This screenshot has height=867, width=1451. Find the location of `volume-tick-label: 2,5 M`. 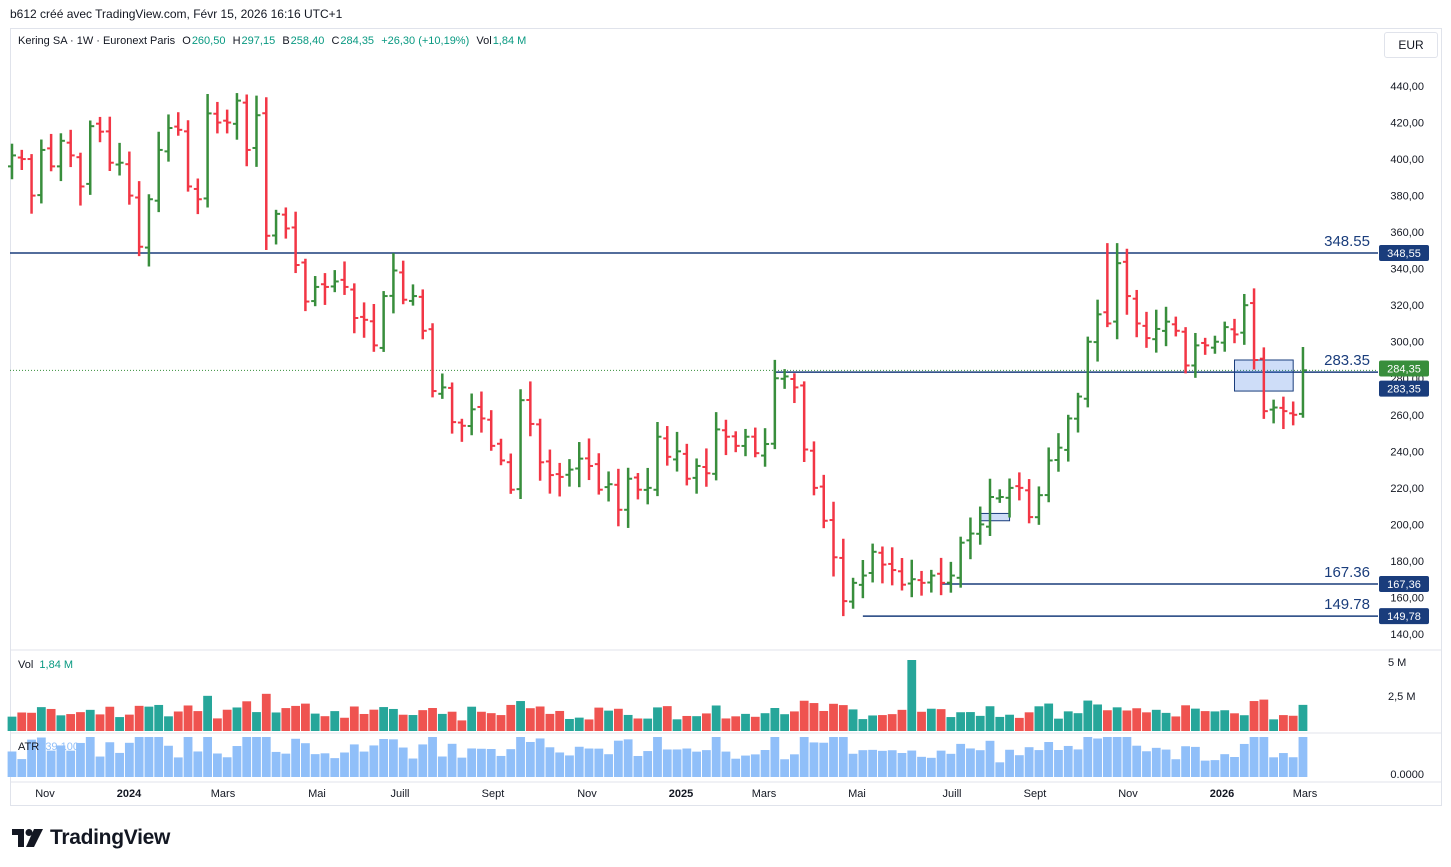

volume-tick-label: 2,5 M is located at coordinates (1402, 697).